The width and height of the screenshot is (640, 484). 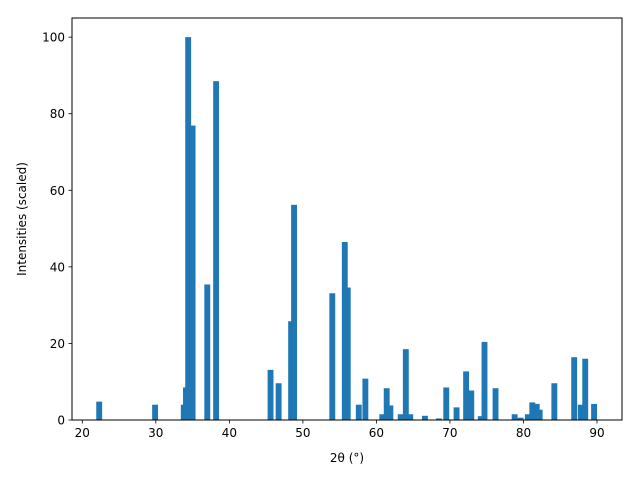 What do you see at coordinates (596, 433) in the screenshot?
I see `x-tick-label: 90` at bounding box center [596, 433].